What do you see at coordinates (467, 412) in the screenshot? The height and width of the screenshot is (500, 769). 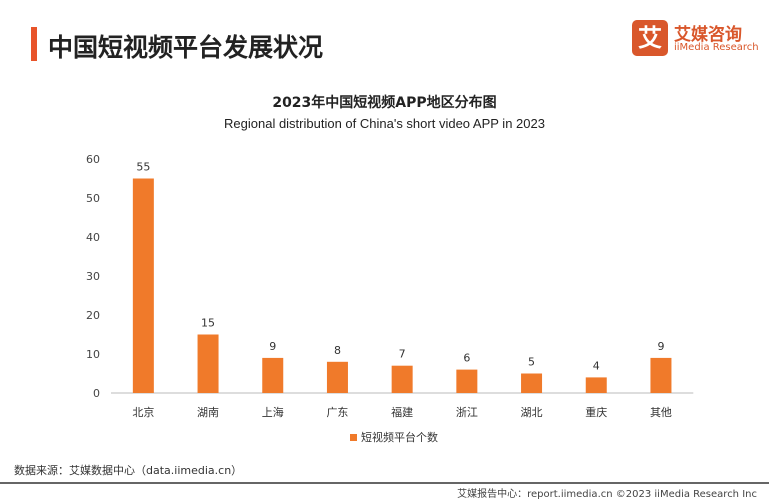 I see `x-tick-label: 浙江` at bounding box center [467, 412].